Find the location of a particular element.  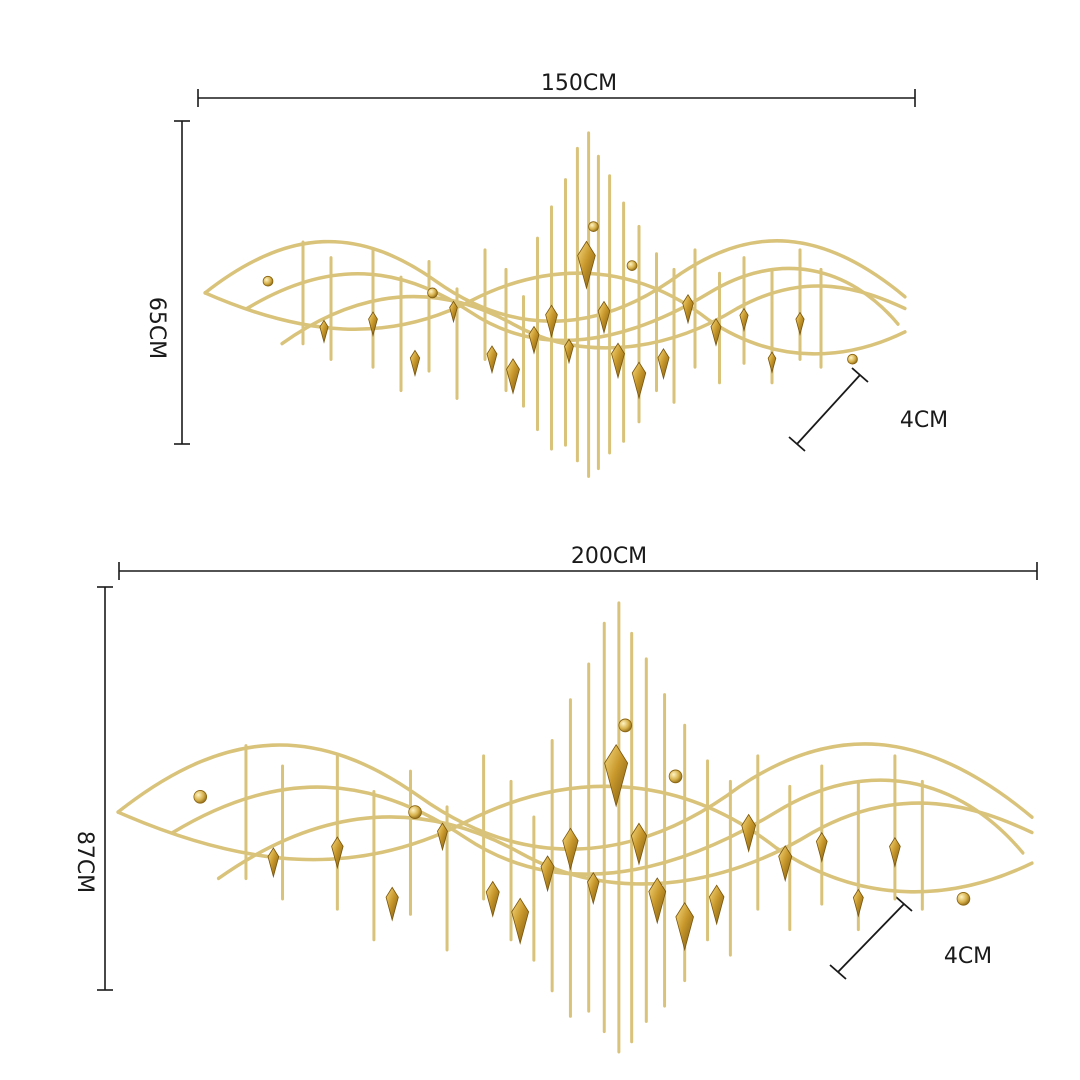

bottom-height-dimension is located at coordinates (105, 788).